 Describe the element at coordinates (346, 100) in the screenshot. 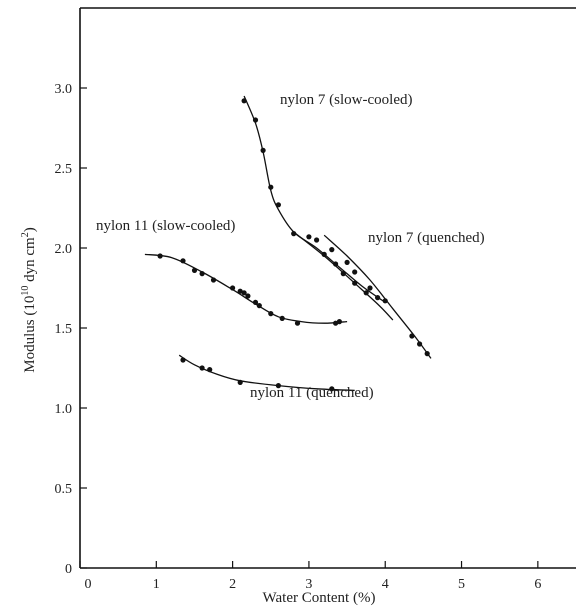

I see `series-label-nylon7-slow: nylon 7 (slow-cooled)` at that location.